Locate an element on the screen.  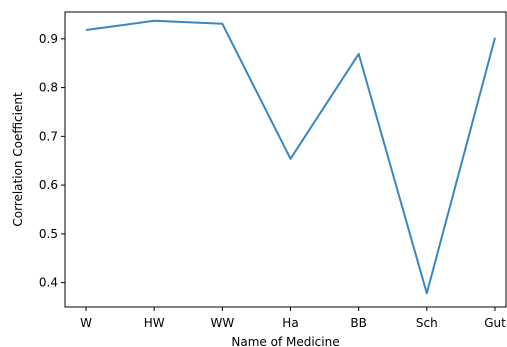
x-tick-label: WW is located at coordinates (222, 323).